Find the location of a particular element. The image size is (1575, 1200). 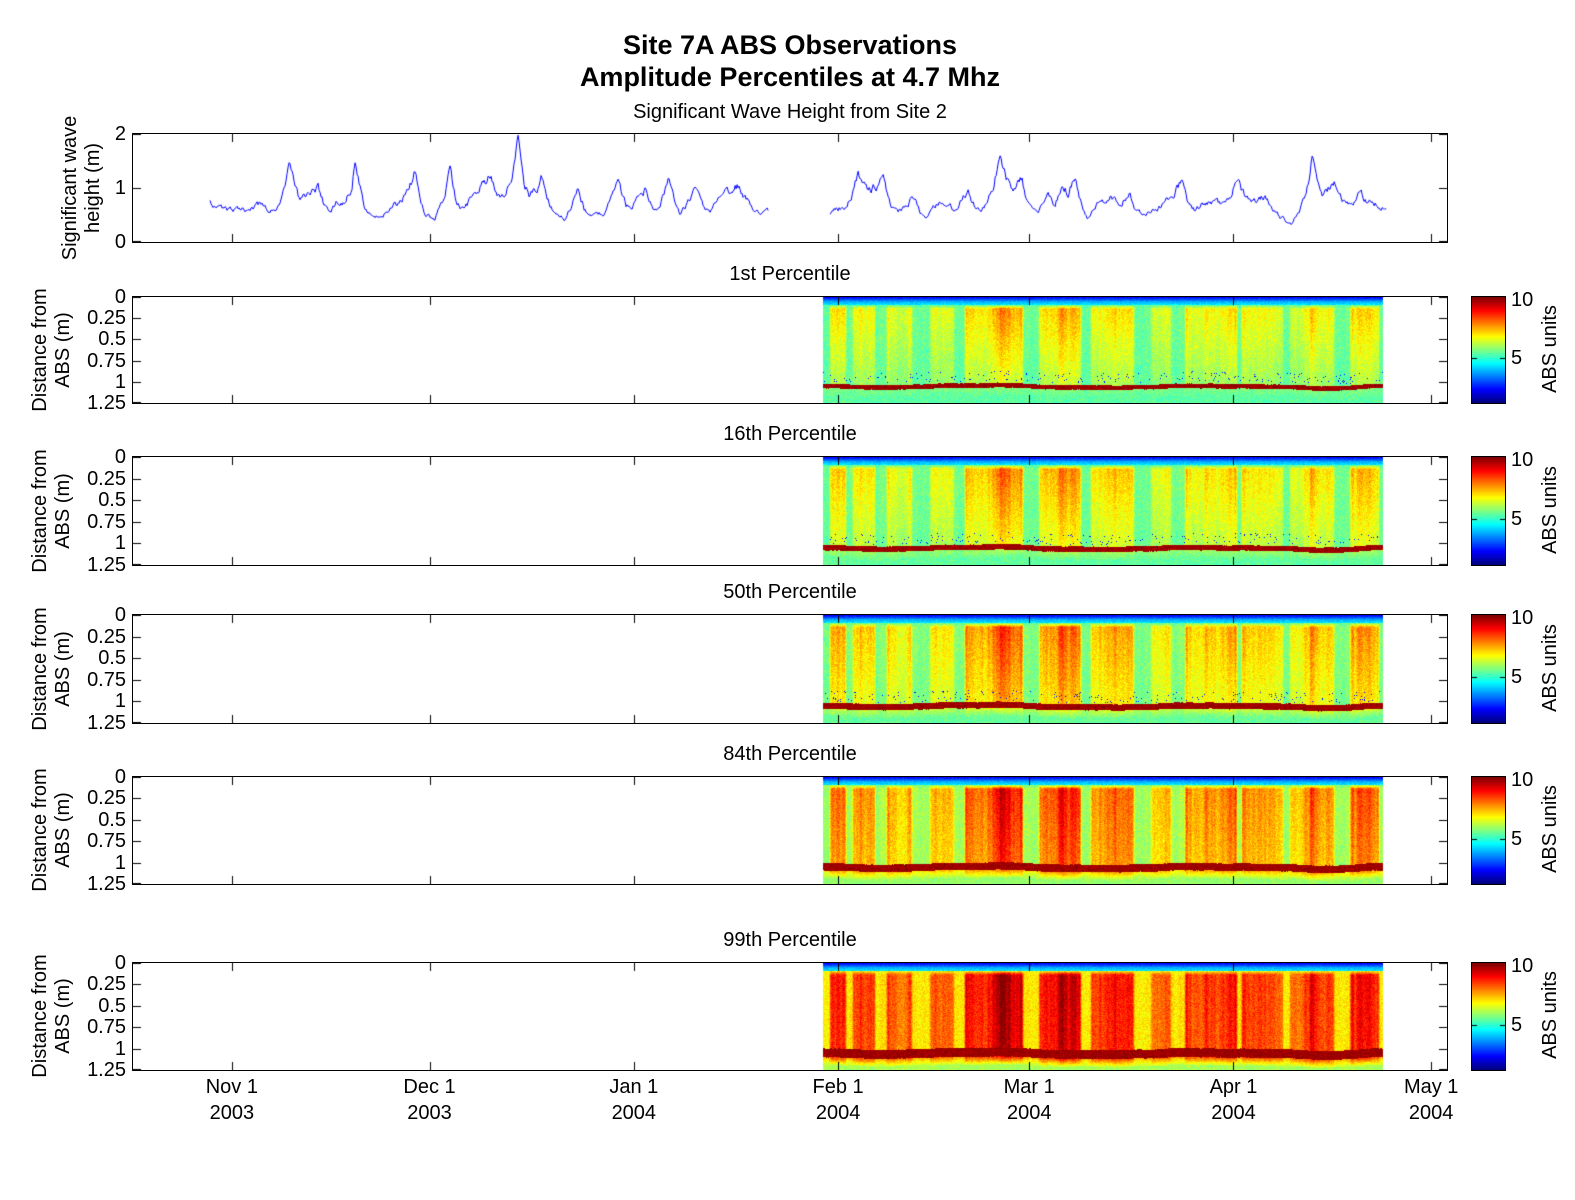

x-tick-label: May 1 is located at coordinates (1431, 1087).